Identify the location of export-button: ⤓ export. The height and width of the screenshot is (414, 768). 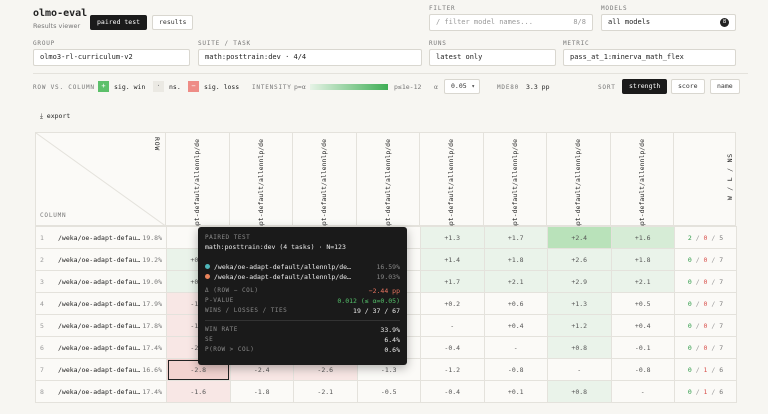
(55, 116).